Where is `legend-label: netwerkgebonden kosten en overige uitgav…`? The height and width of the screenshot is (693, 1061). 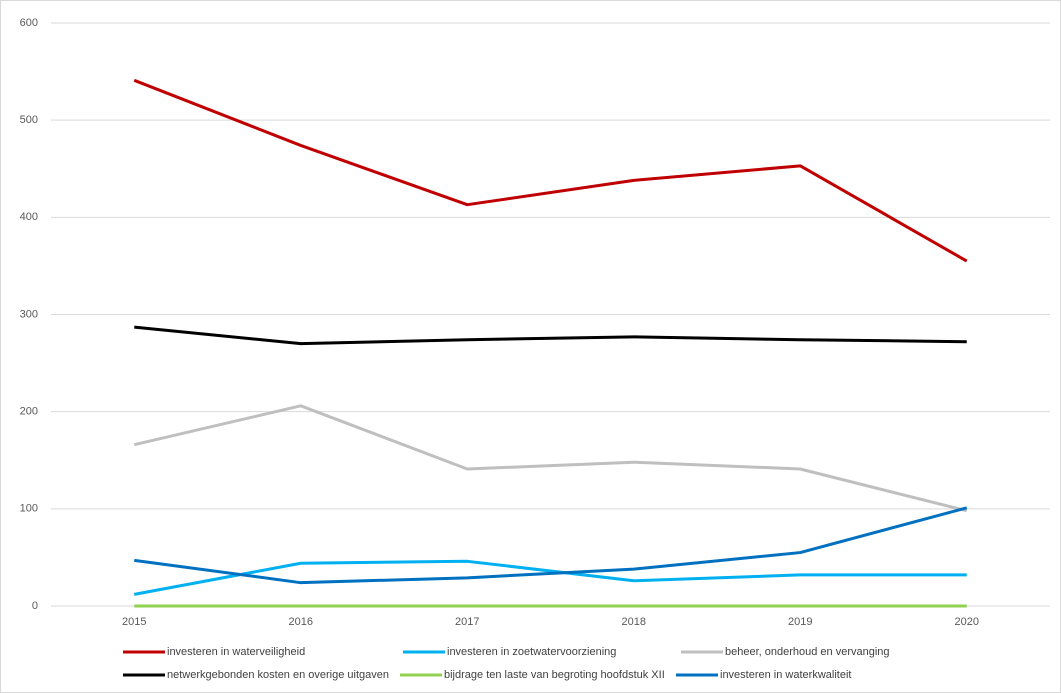
legend-label: netwerkgebonden kosten en overige uitgav… is located at coordinates (278, 675).